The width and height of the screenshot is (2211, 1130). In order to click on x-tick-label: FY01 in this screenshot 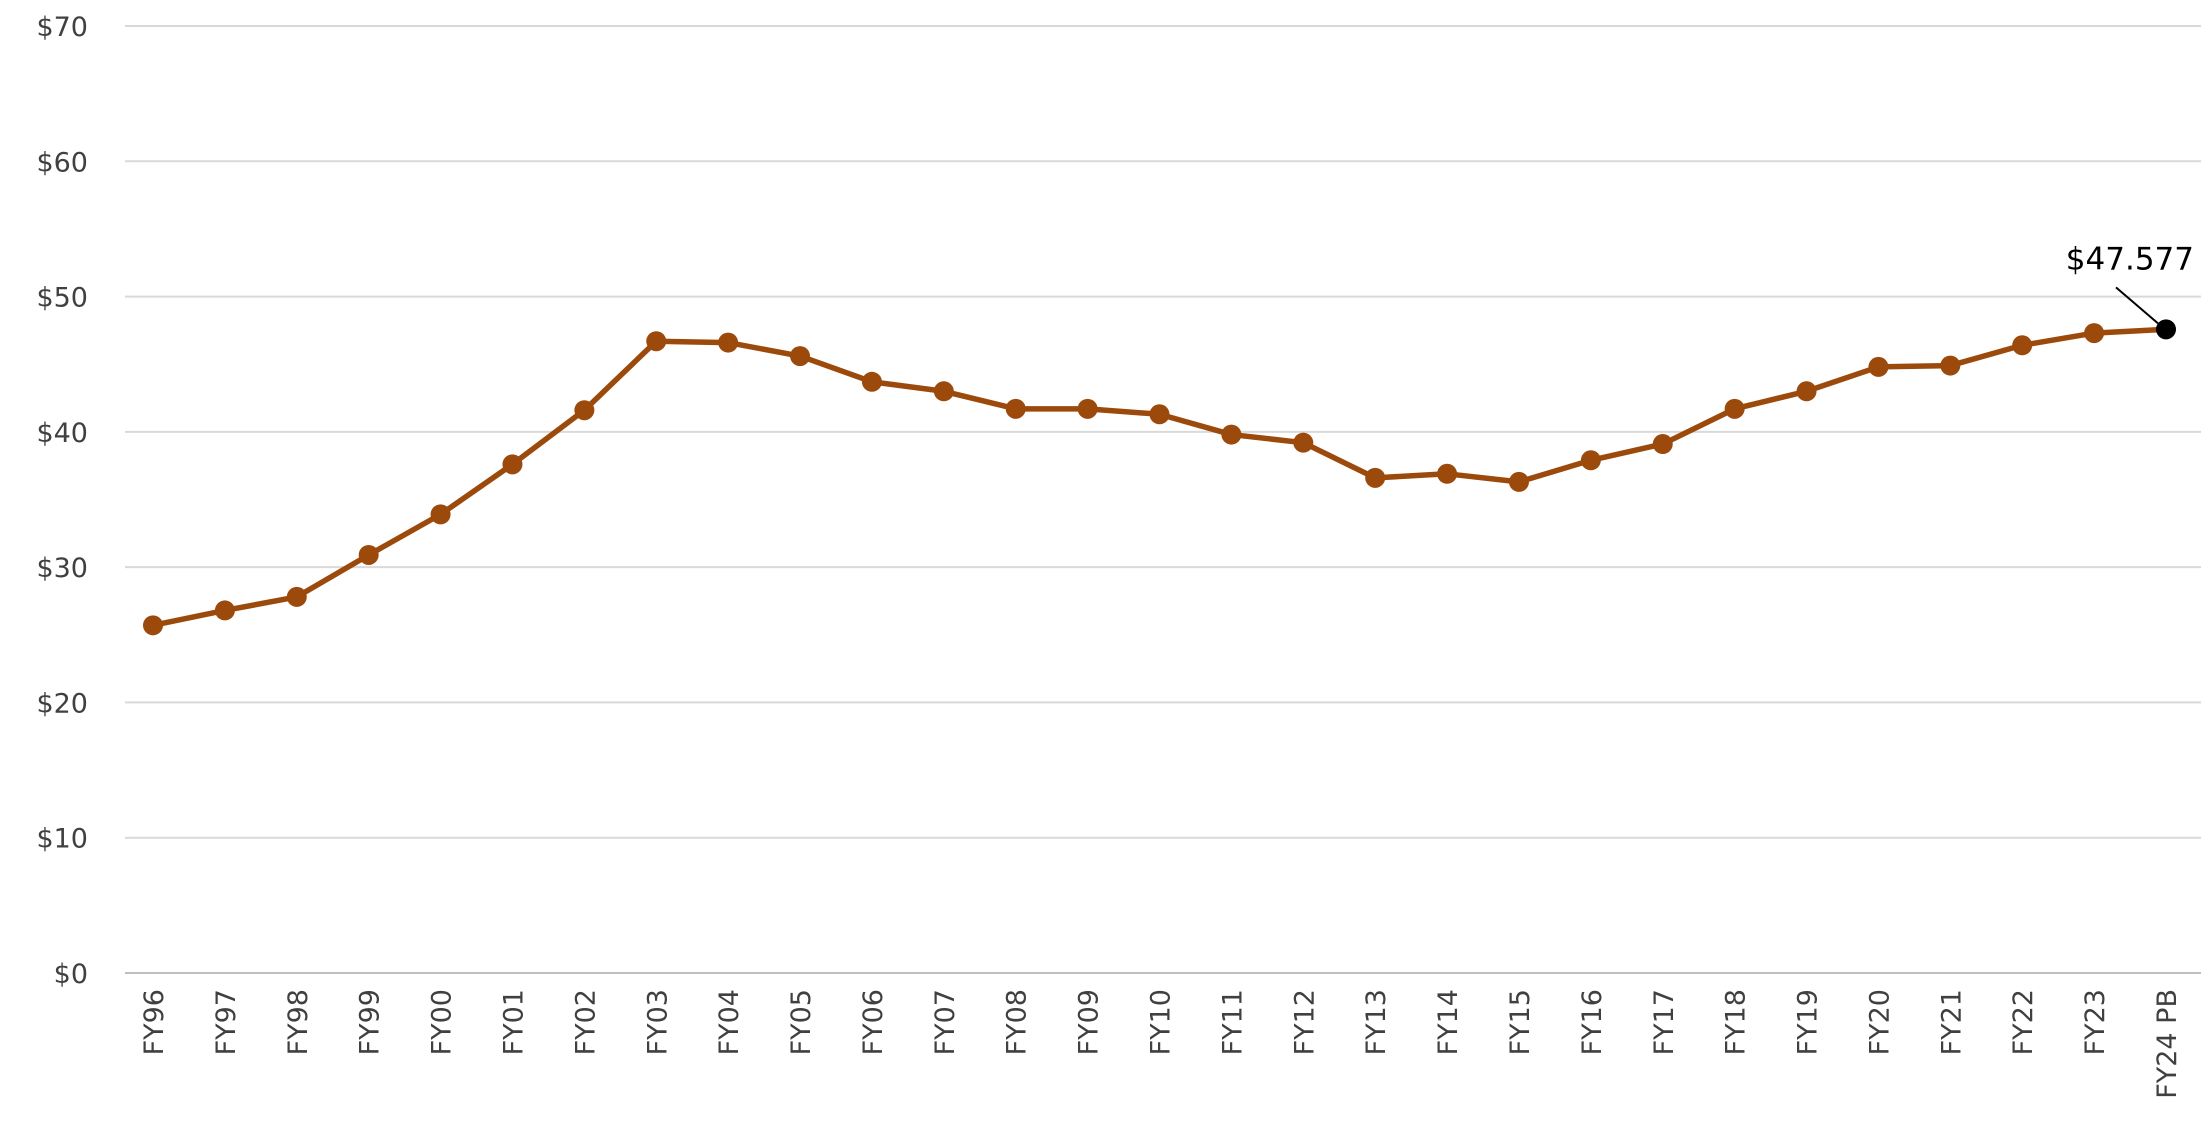, I will do `click(513, 1022)`.